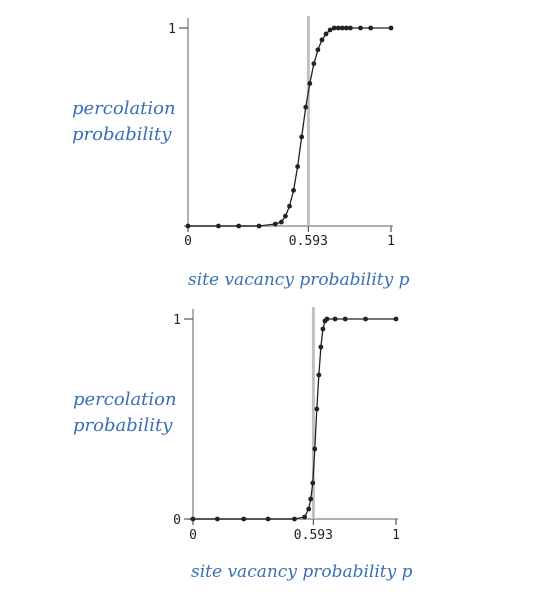 The image size is (541, 599). Describe the element at coordinates (177, 520) in the screenshot. I see `y-tick-label: 0` at that location.